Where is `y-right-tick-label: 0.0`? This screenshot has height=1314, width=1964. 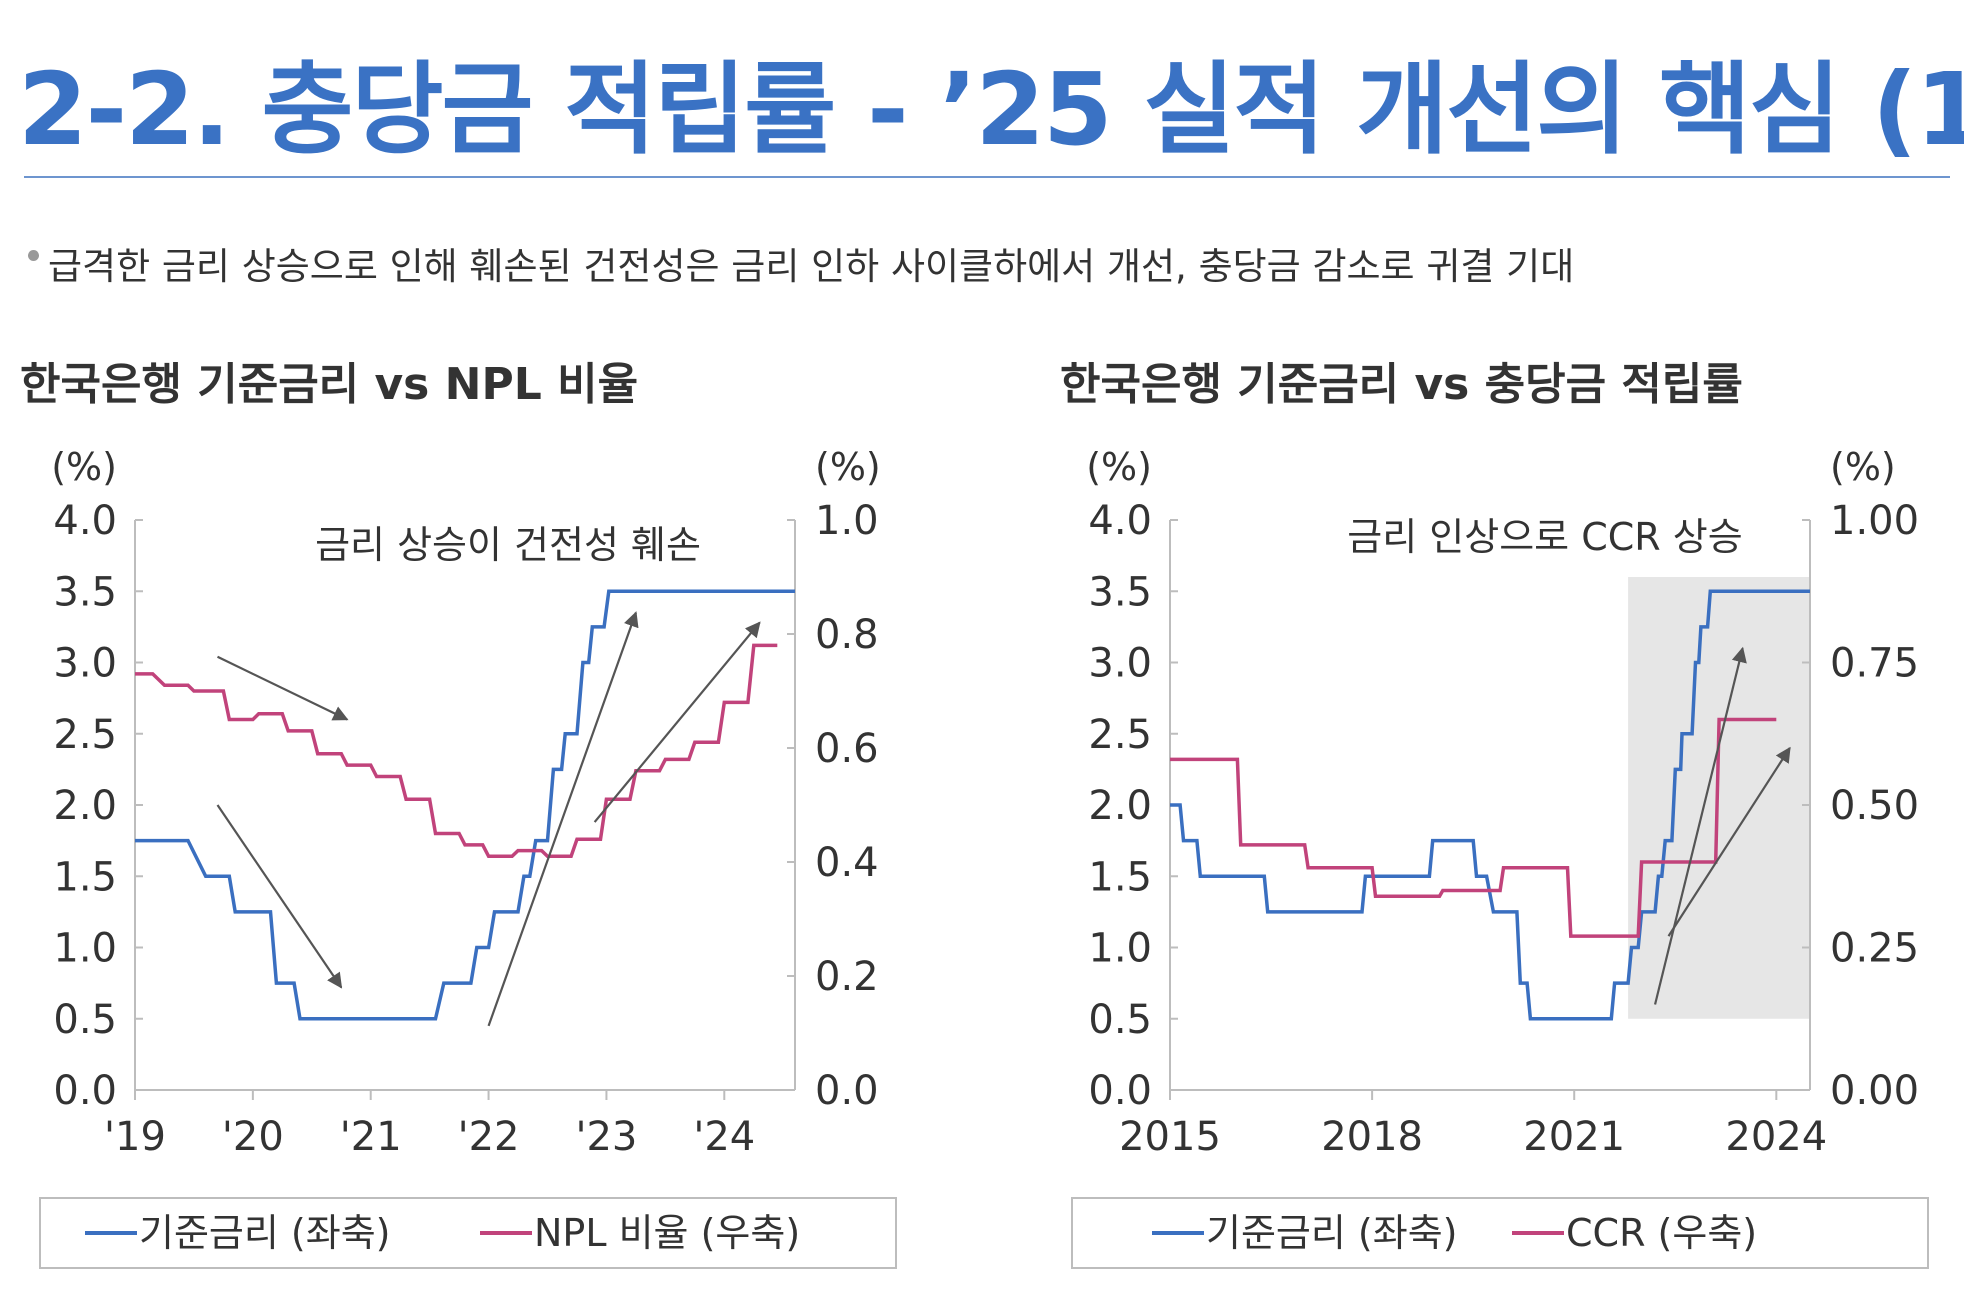 y-right-tick-label: 0.0 is located at coordinates (847, 1091).